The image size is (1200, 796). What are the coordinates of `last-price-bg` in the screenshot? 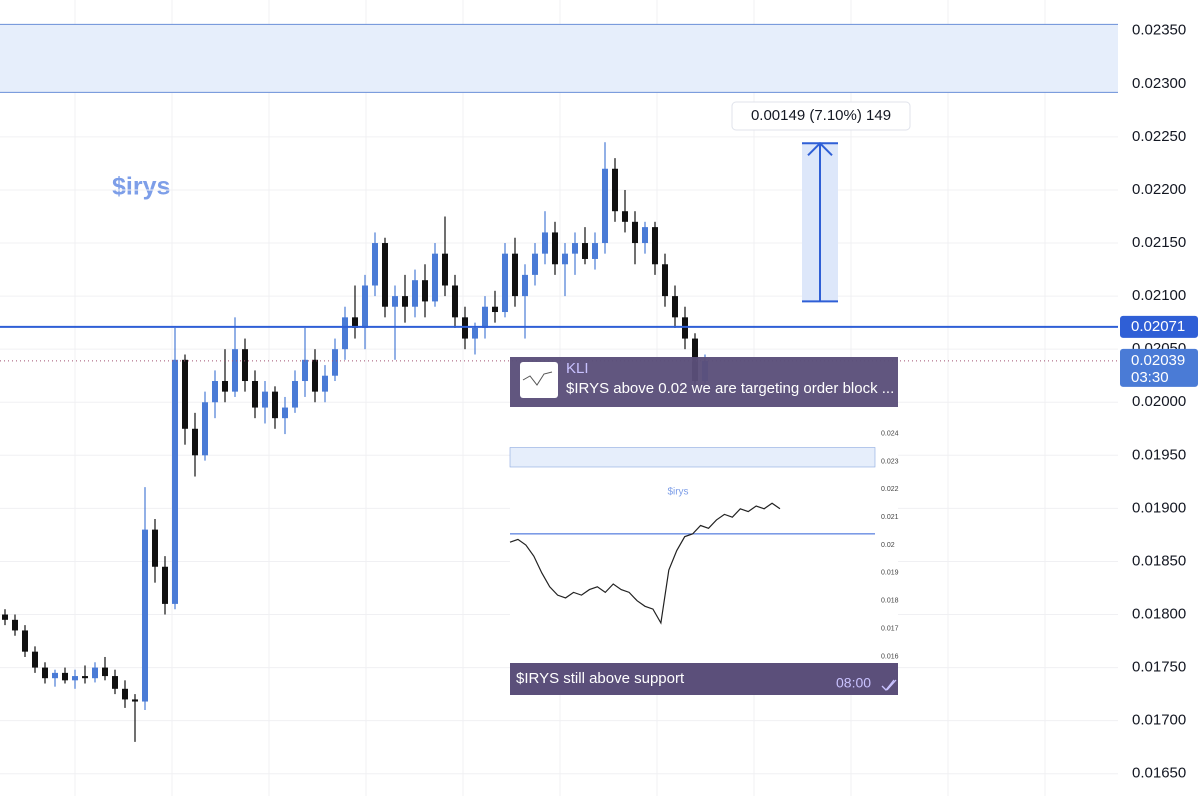 It's located at (1159, 367).